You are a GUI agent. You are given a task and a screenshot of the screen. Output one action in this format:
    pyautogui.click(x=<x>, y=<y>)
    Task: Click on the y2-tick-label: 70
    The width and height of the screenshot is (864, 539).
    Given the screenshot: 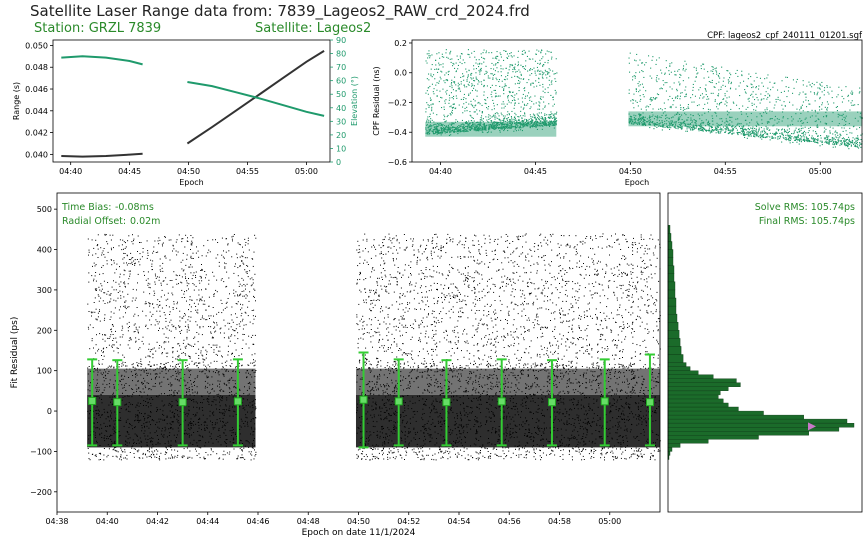 What is the action you would take?
    pyautogui.click(x=341, y=67)
    